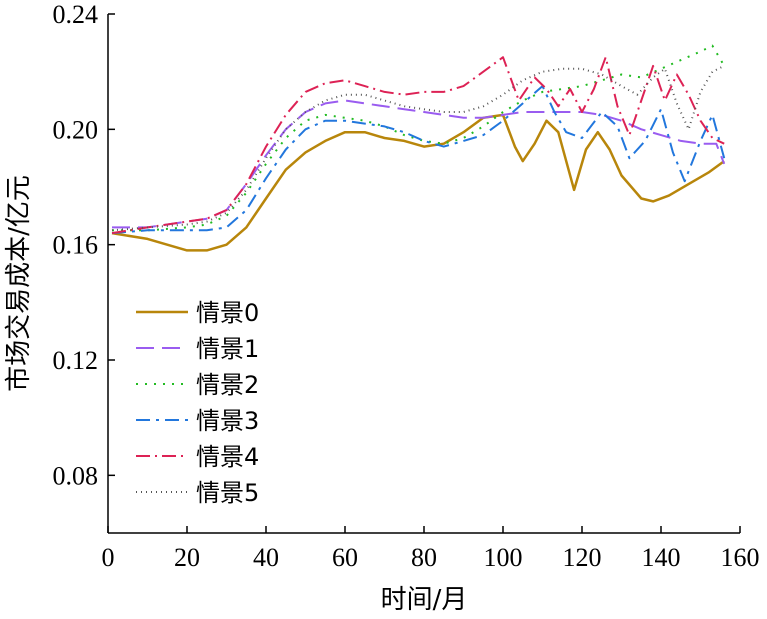 This screenshot has width=767, height=619. I want to click on x-tick-label: 80, so click(424, 557).